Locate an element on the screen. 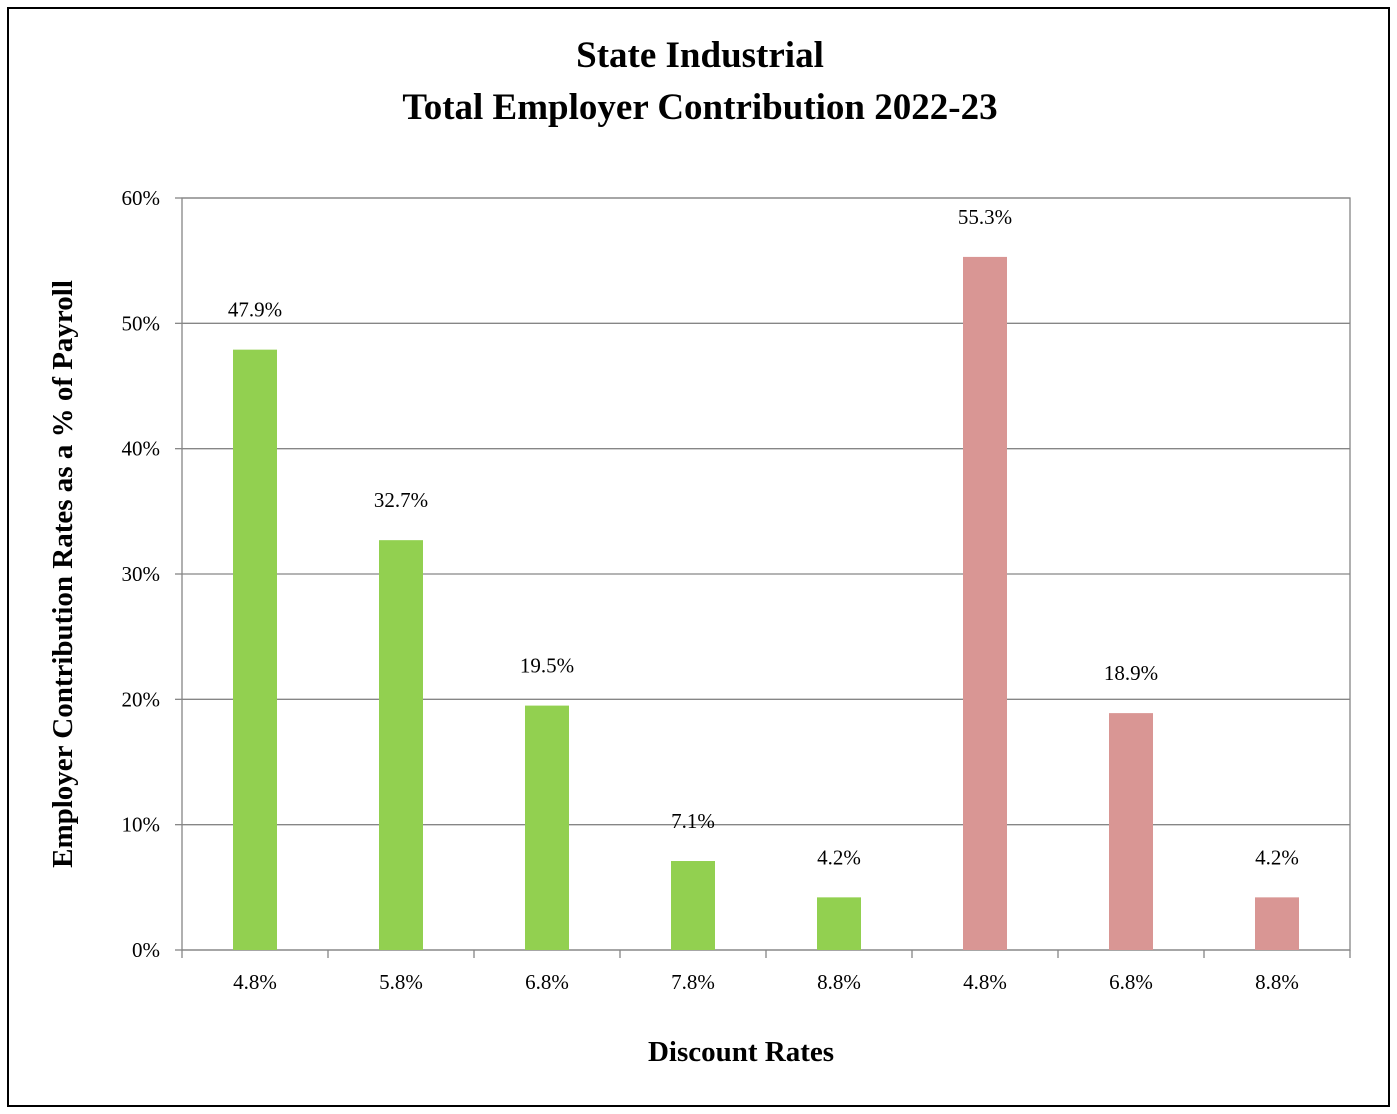 The width and height of the screenshot is (1397, 1114). x-tick-label: 7.8% is located at coordinates (693, 982).